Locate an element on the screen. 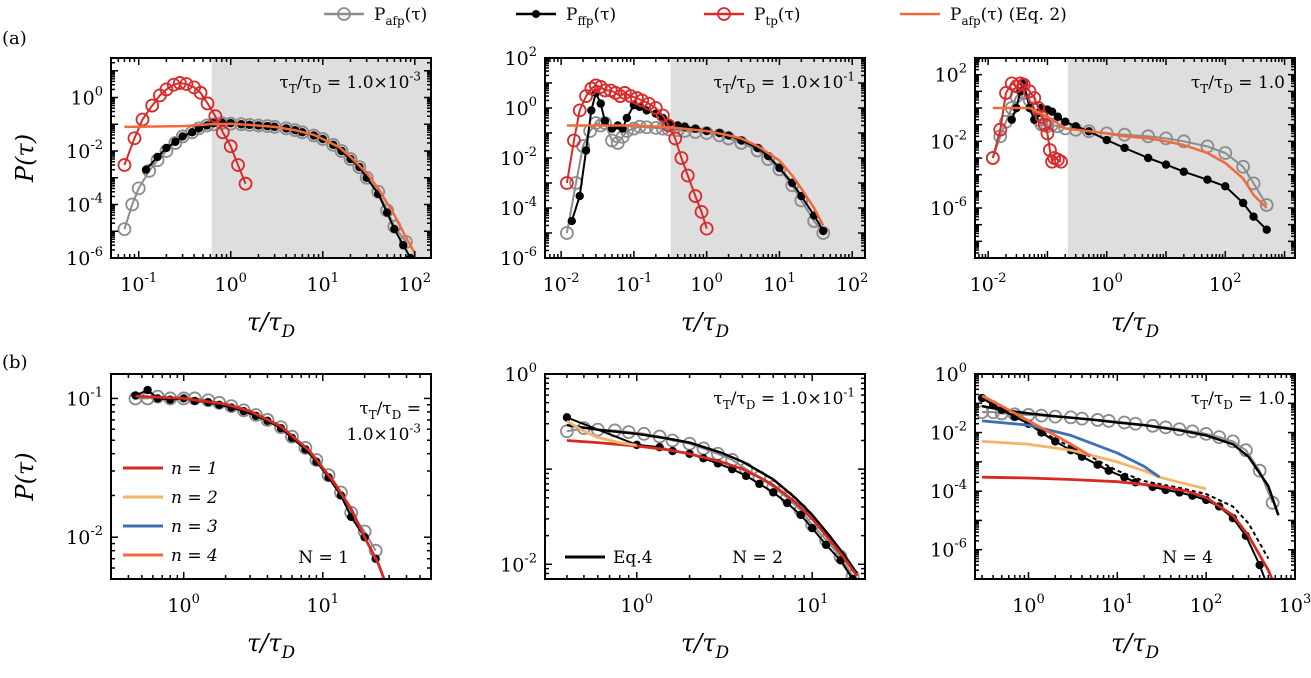  eq-legend-label: Eq.4 is located at coordinates (633, 558).